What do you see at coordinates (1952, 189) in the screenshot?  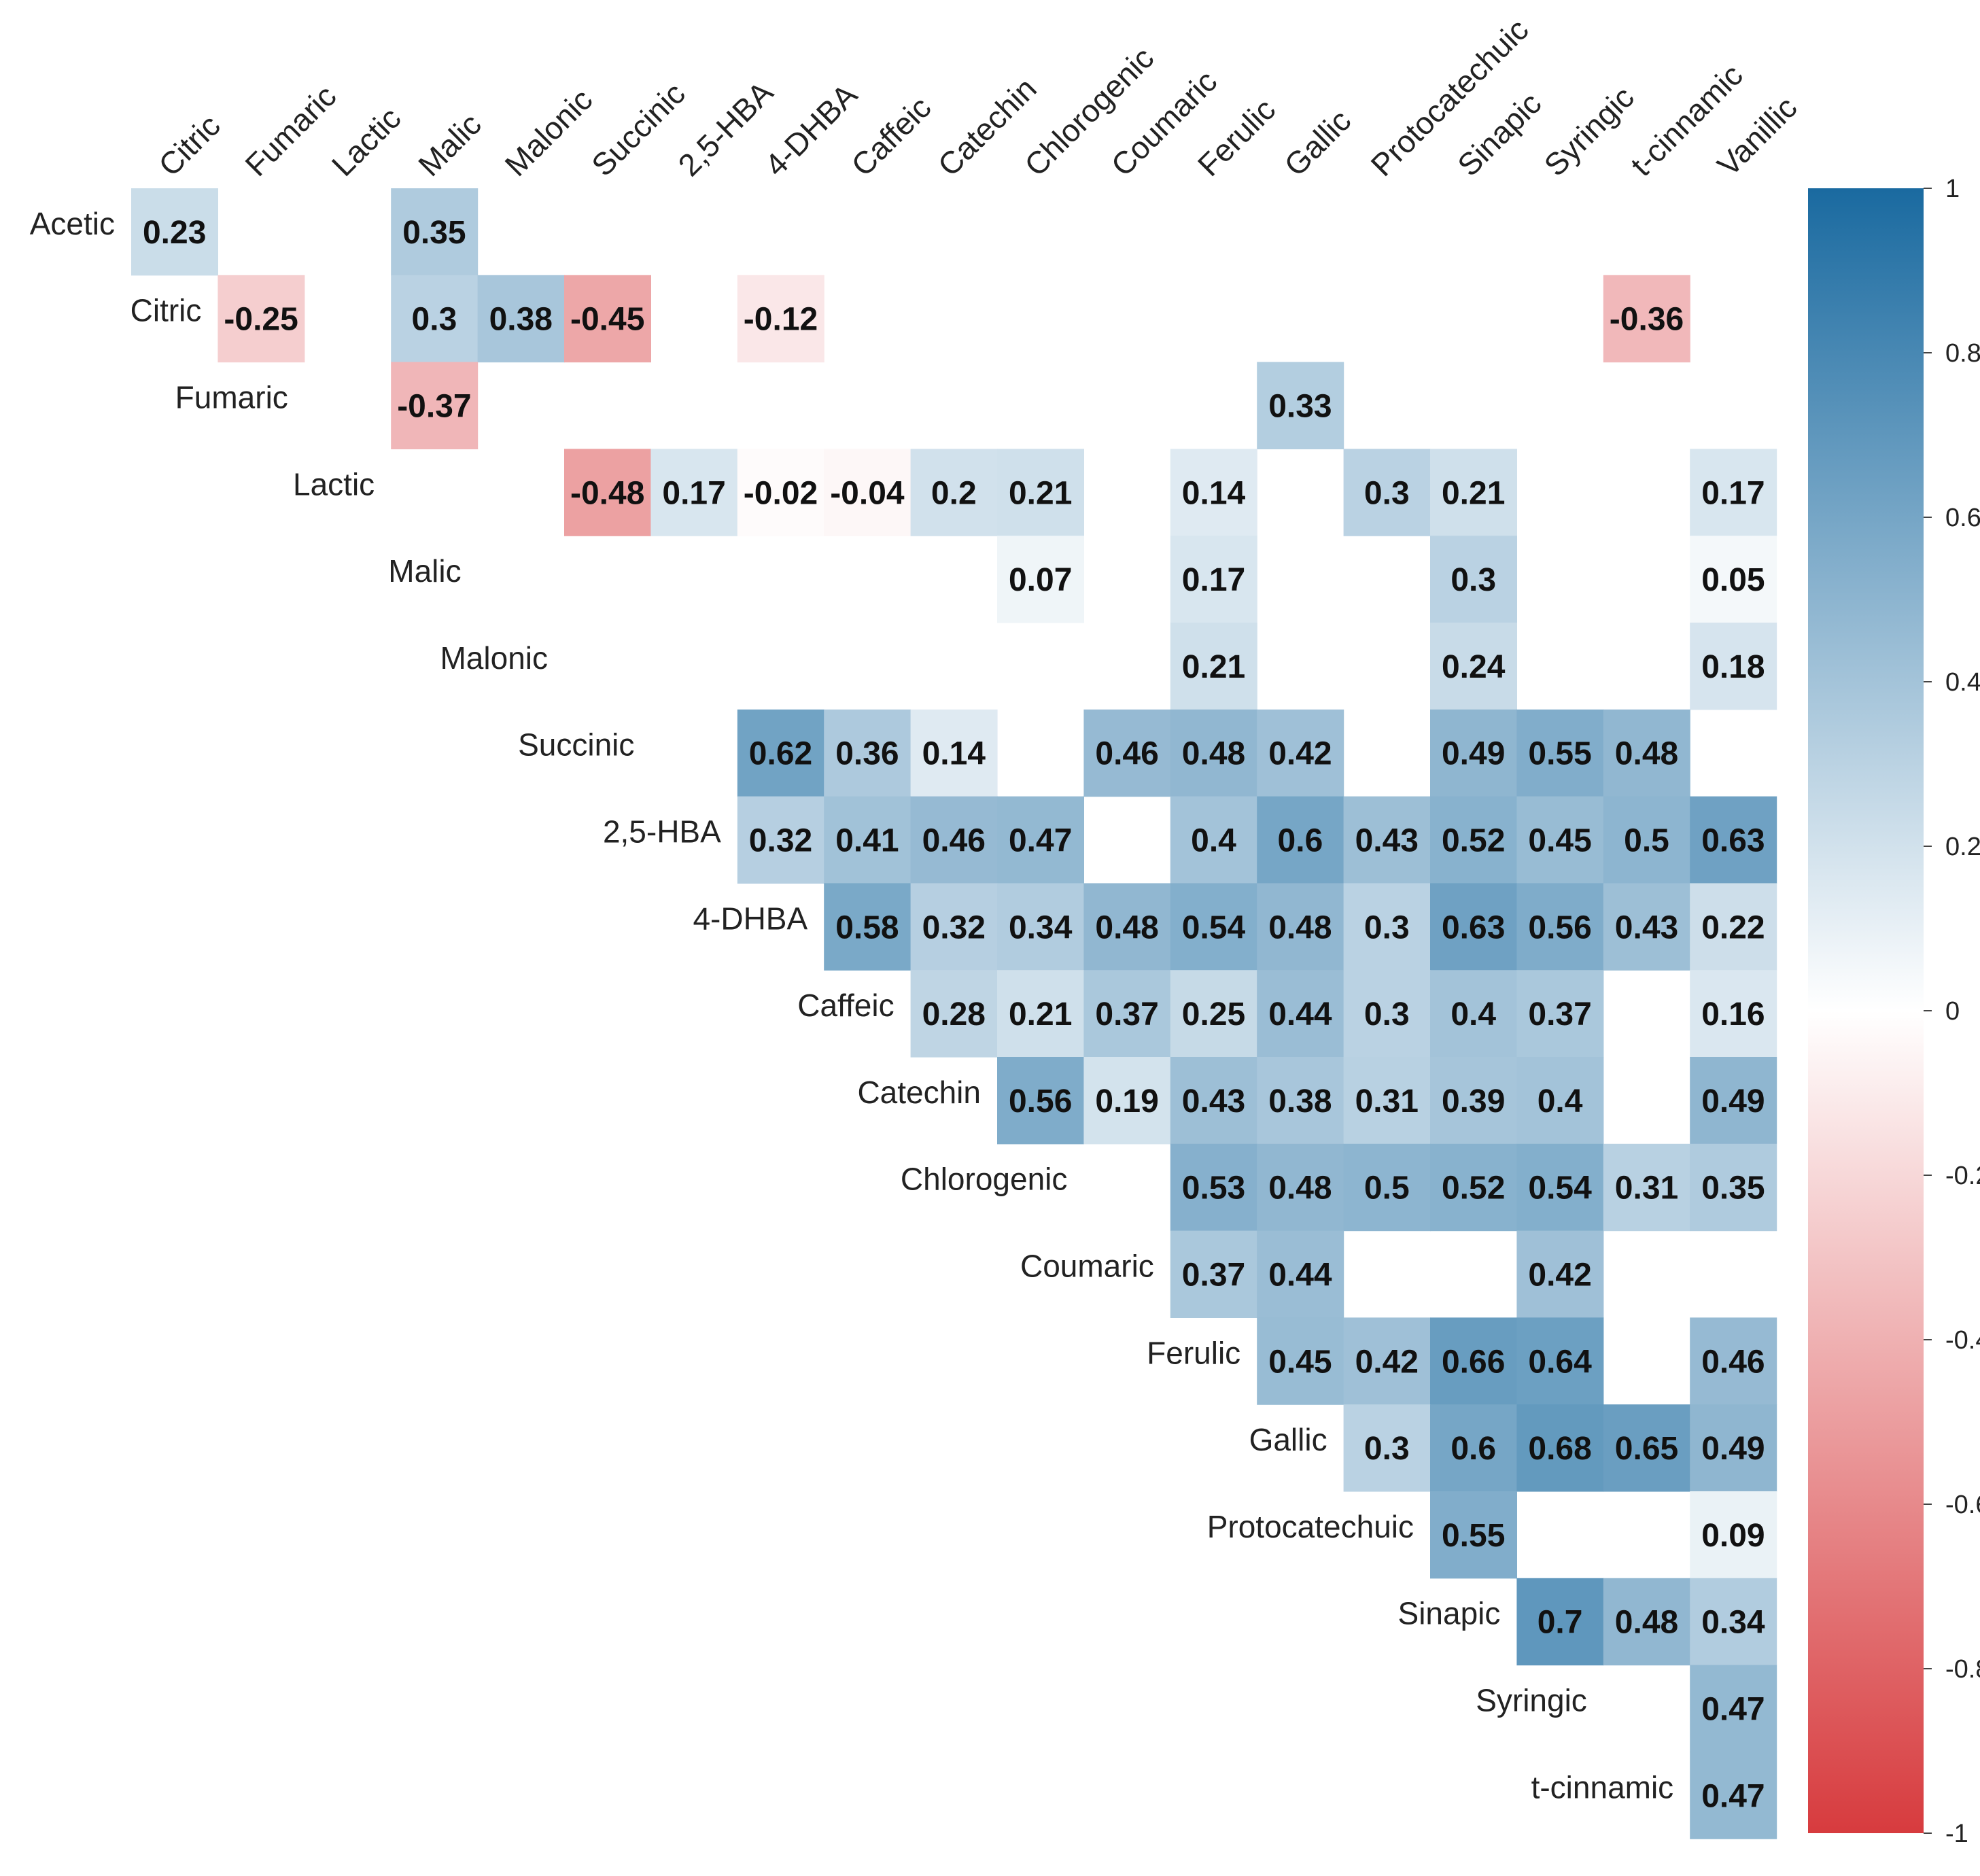 I see `colorbar-tick-label: 1` at bounding box center [1952, 189].